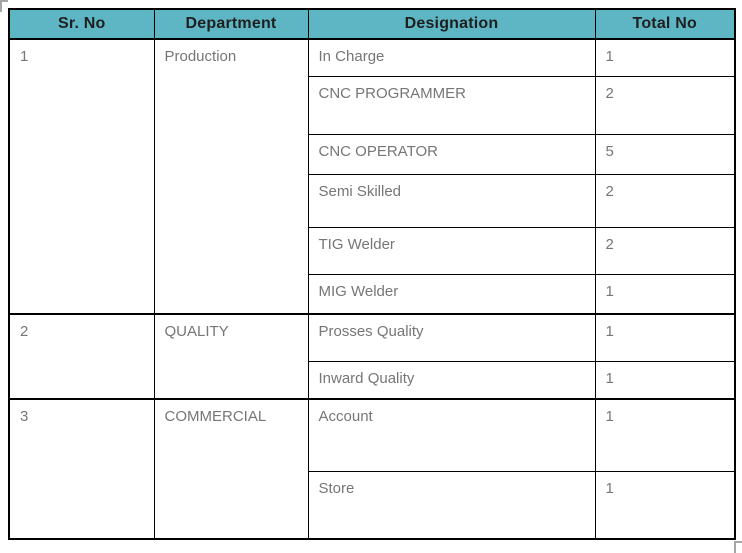 The height and width of the screenshot is (553, 742). Describe the element at coordinates (231, 469) in the screenshot. I see `department-cell: COMMERCIAL` at that location.